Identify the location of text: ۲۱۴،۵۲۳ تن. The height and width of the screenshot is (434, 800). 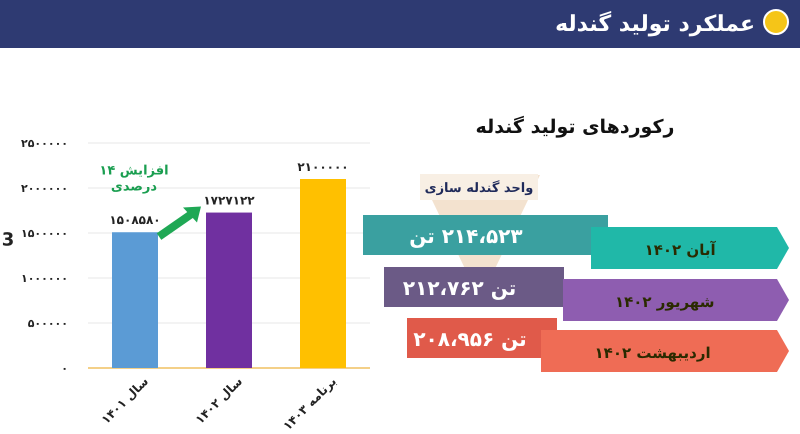
(466, 236).